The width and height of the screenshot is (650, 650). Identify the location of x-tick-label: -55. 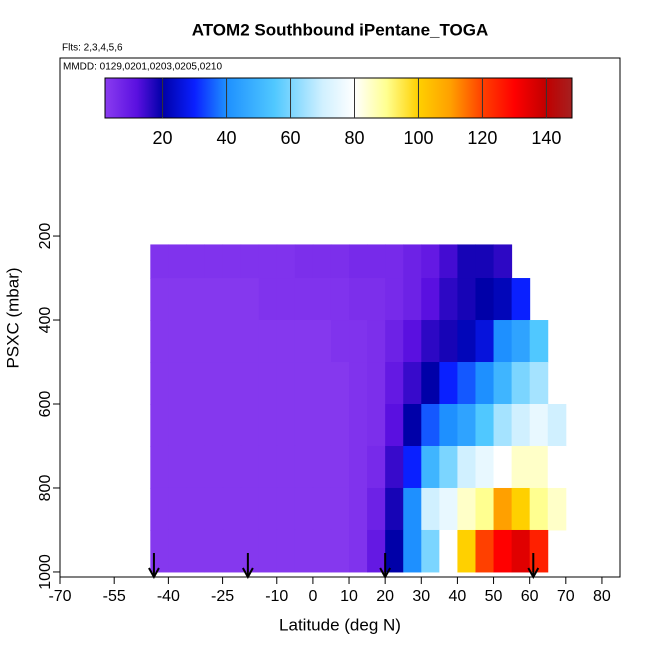
(114, 596).